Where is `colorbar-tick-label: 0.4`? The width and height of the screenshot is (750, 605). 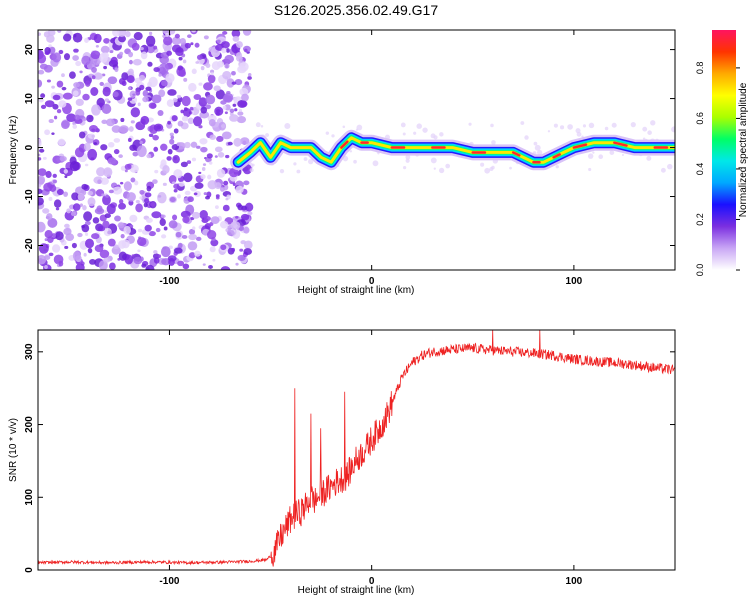
colorbar-tick-label: 0.4 is located at coordinates (700, 169).